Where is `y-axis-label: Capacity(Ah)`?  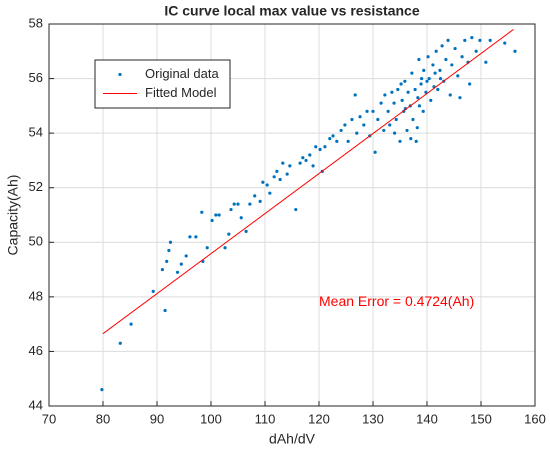 y-axis-label: Capacity(Ah) is located at coordinates (13, 215).